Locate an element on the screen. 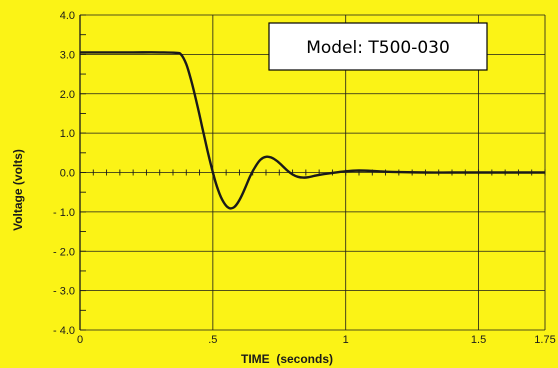  y-tick-label: 1.0 is located at coordinates (67, 134).